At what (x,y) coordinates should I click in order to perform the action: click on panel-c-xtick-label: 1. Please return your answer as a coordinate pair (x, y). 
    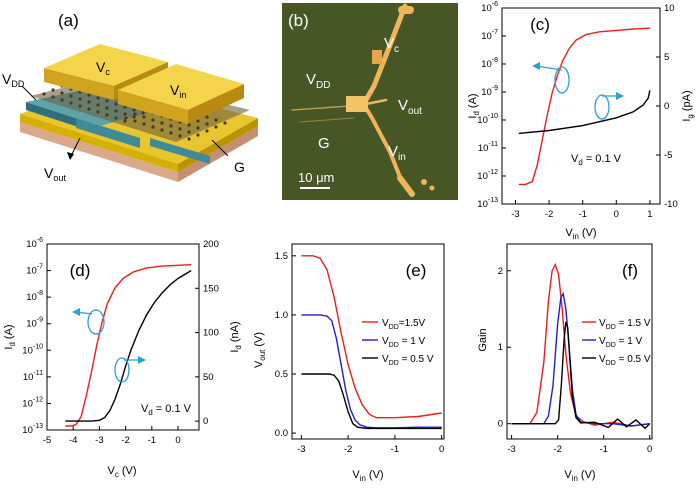
    Looking at the image, I should click on (649, 214).